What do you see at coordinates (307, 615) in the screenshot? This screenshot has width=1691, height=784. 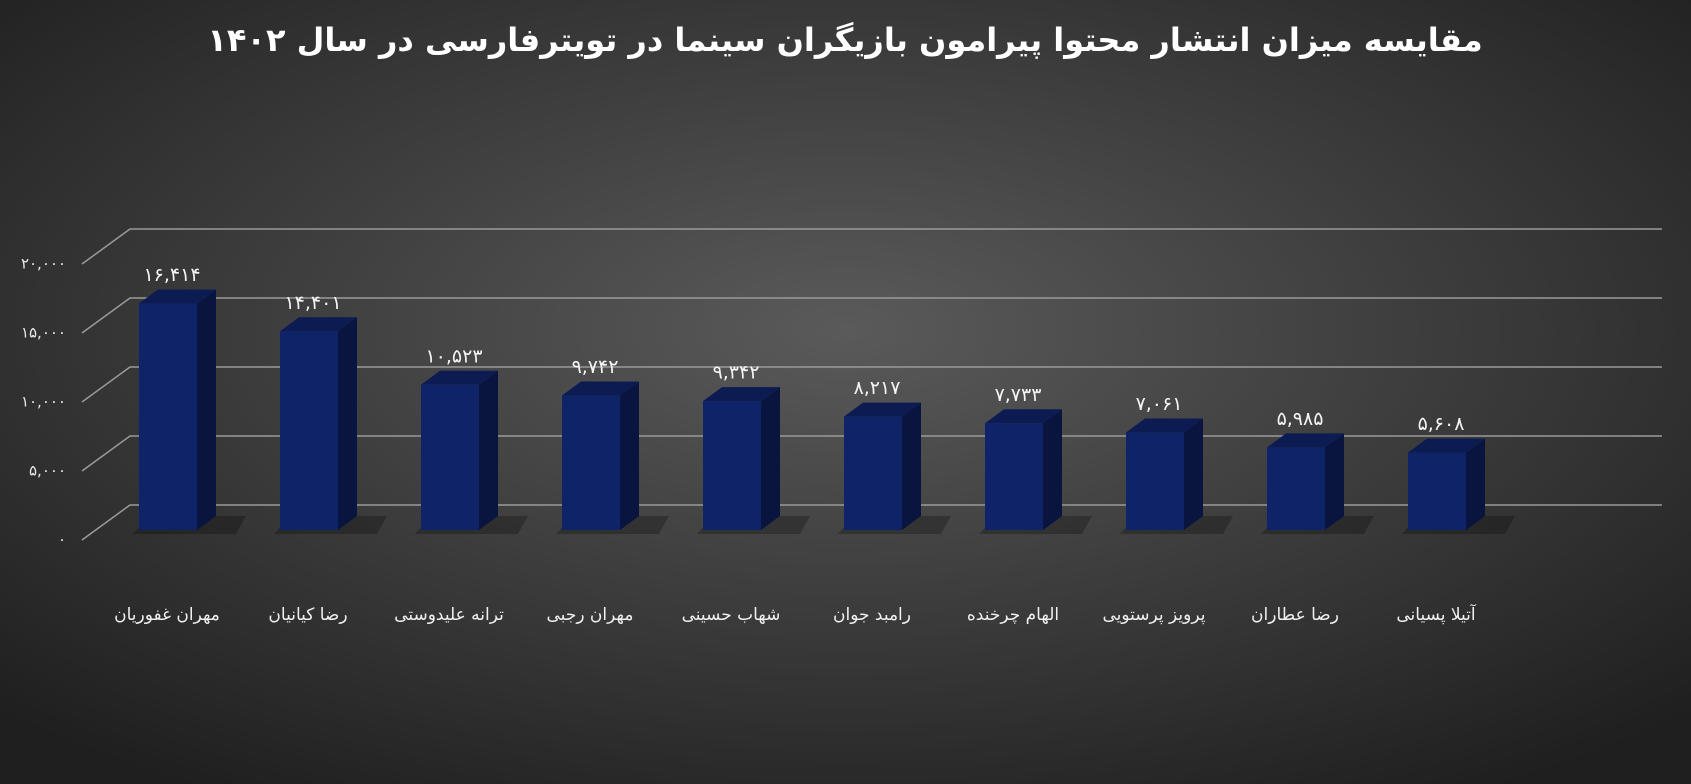 I see `x-tick-label: رضا کیانیان` at bounding box center [307, 615].